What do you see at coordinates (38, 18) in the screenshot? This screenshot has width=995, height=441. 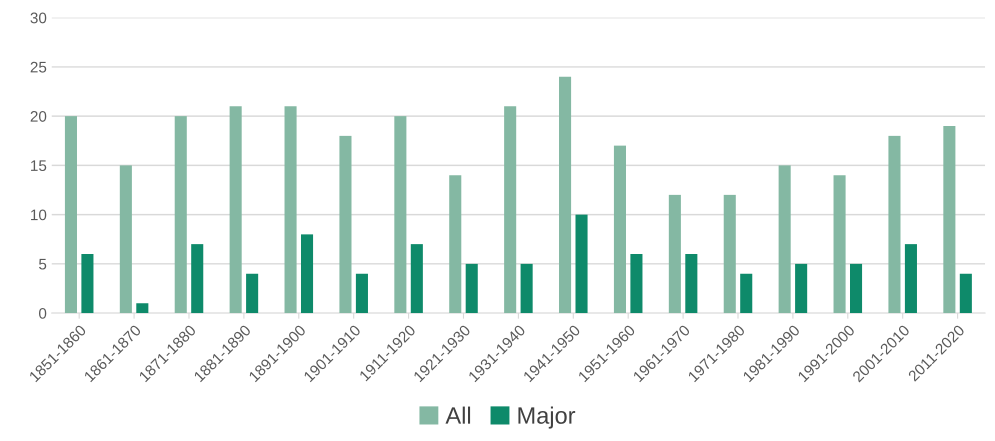 I see `y-tick-label: 30` at bounding box center [38, 18].